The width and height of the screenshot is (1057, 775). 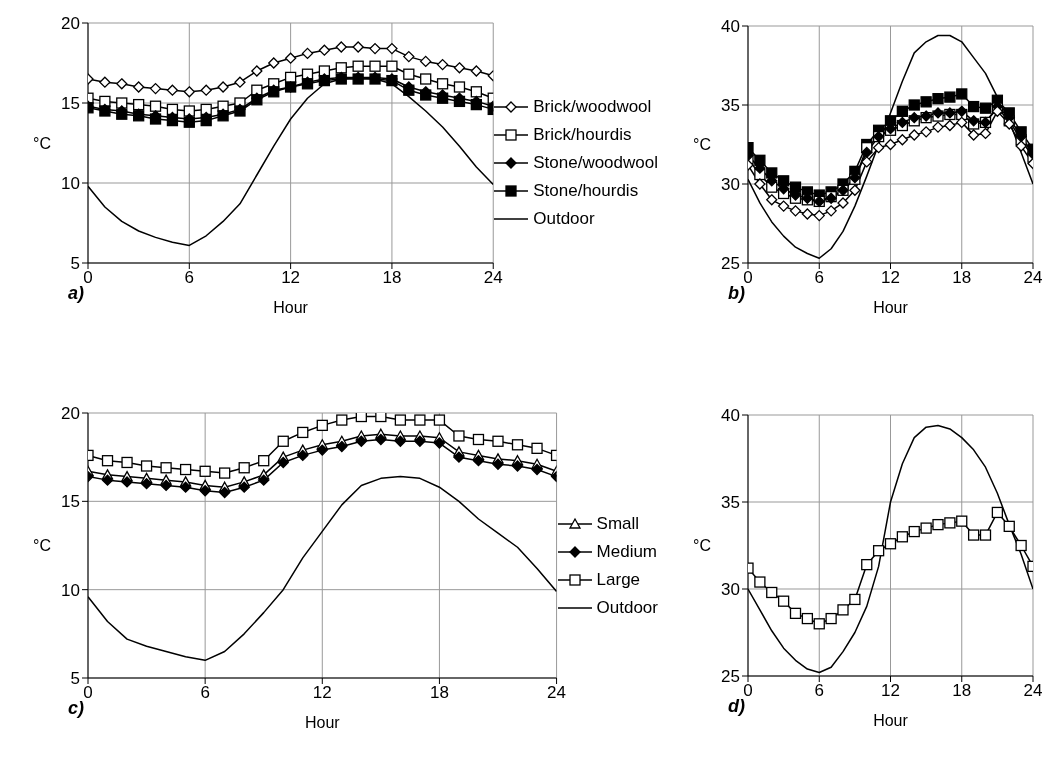 What do you see at coordinates (586, 191) in the screenshot?
I see `legend-label: Stone/hourdis` at bounding box center [586, 191].